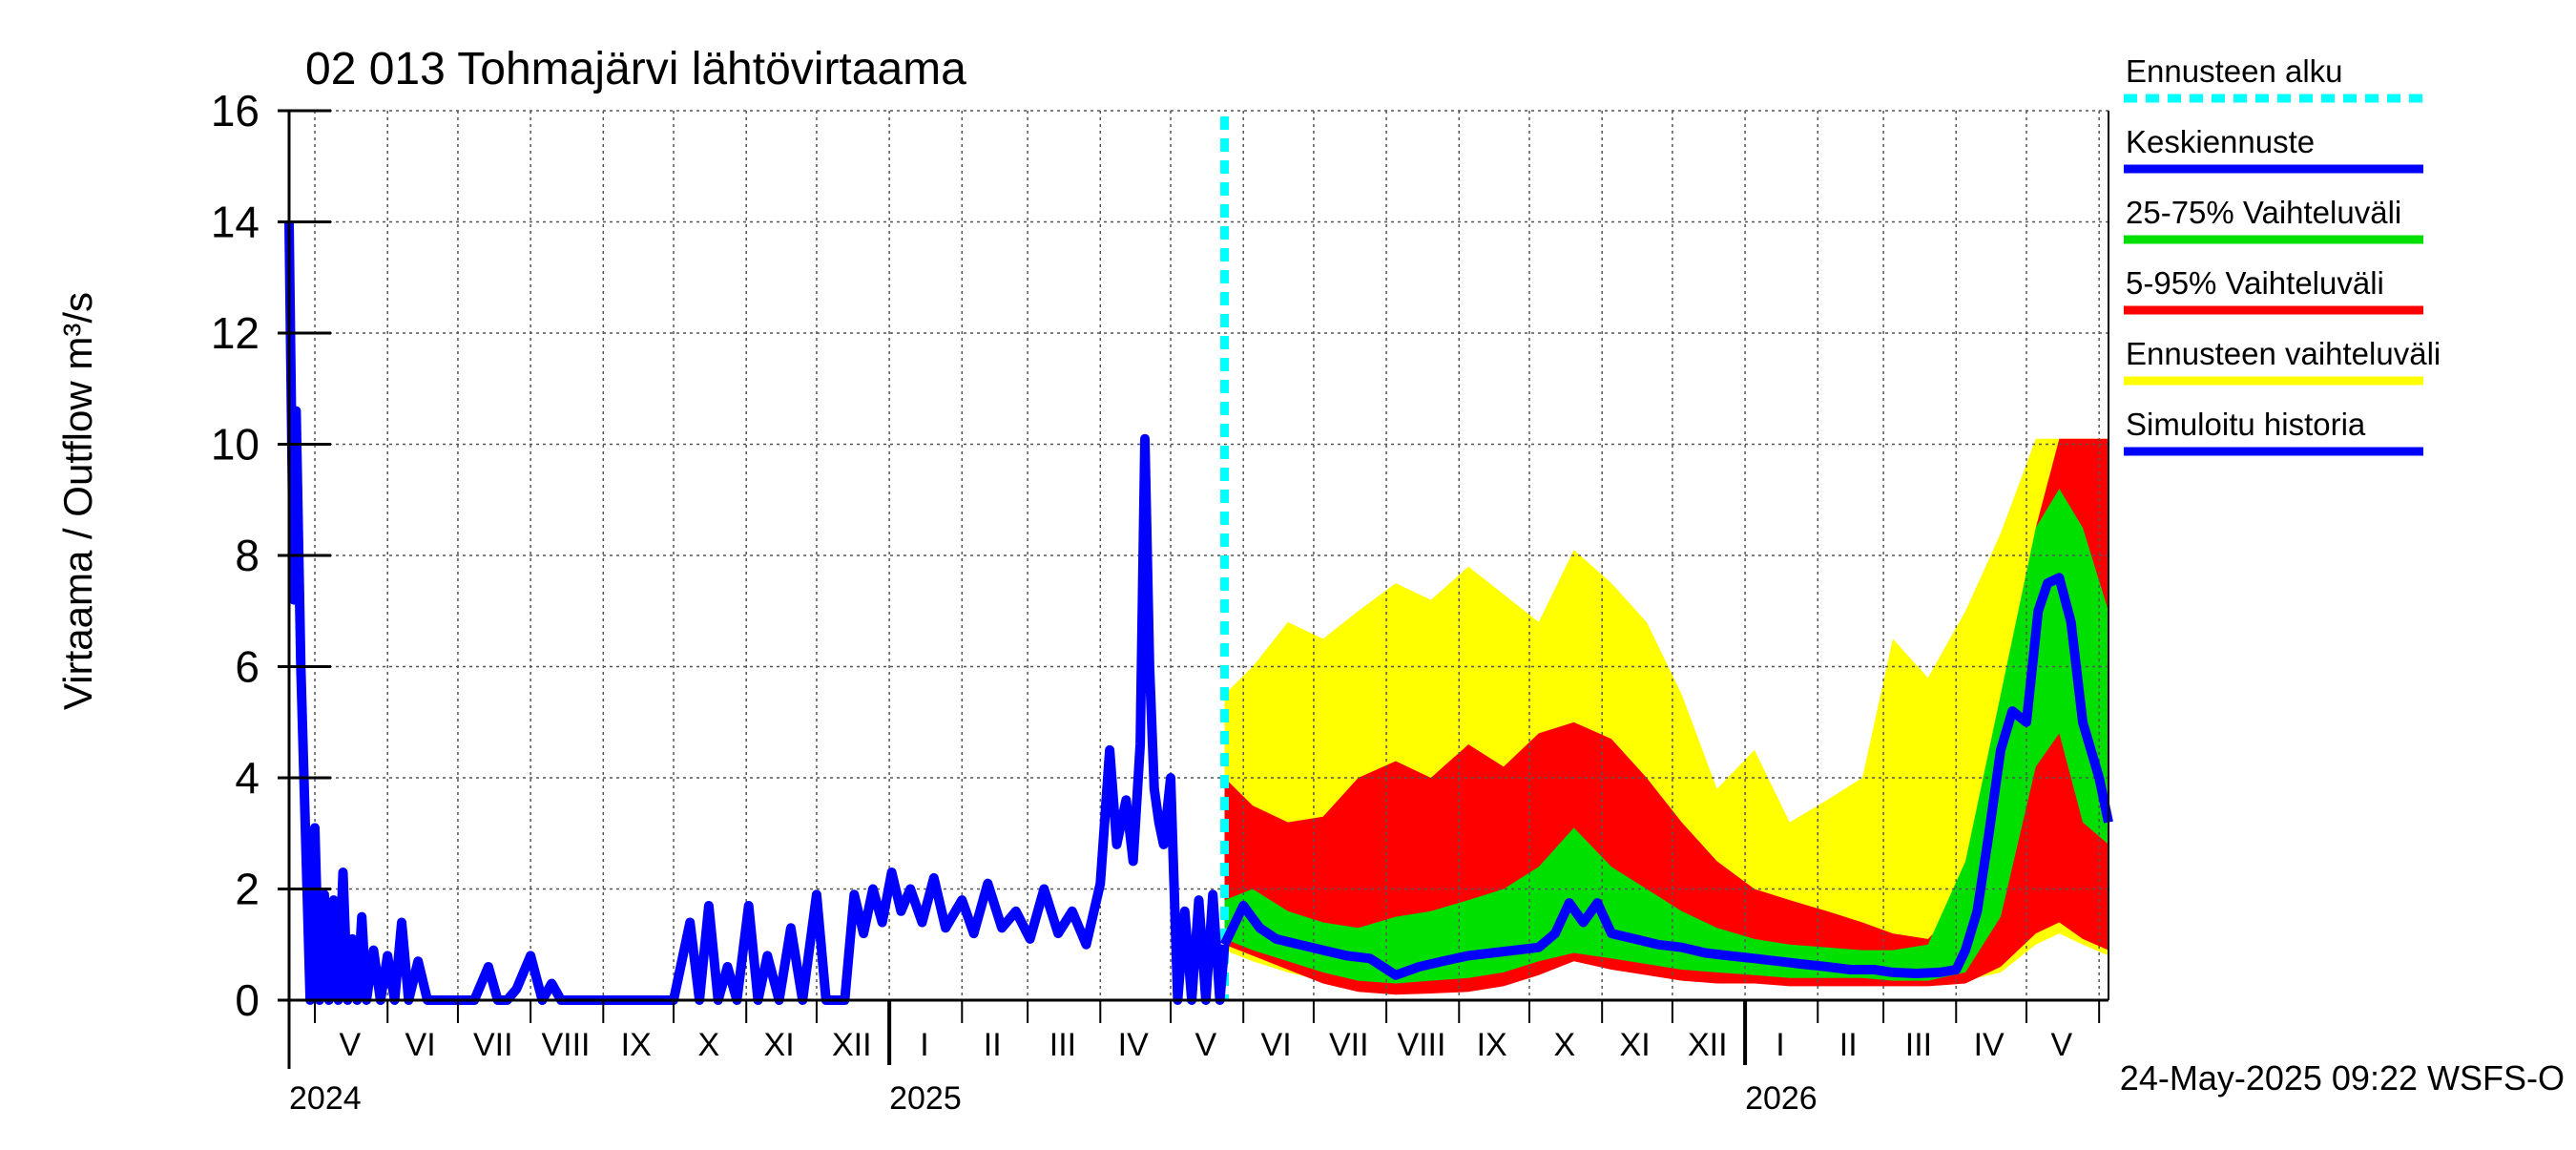 Image resolution: width=2576 pixels, height=1150 pixels. I want to click on band-25-75-vaihteluv-li, so click(1666, 736).